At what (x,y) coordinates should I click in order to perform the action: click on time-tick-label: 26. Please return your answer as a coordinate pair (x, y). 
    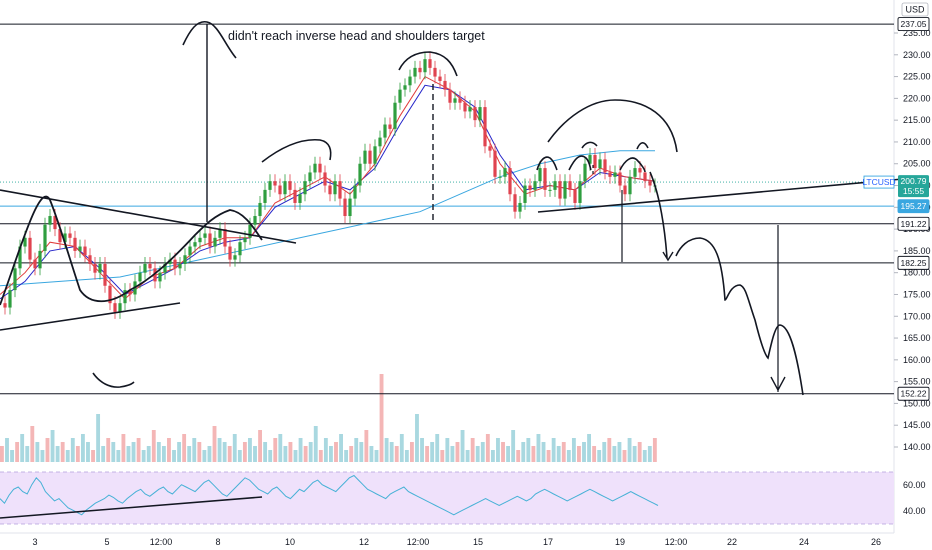
    Looking at the image, I should click on (876, 542).